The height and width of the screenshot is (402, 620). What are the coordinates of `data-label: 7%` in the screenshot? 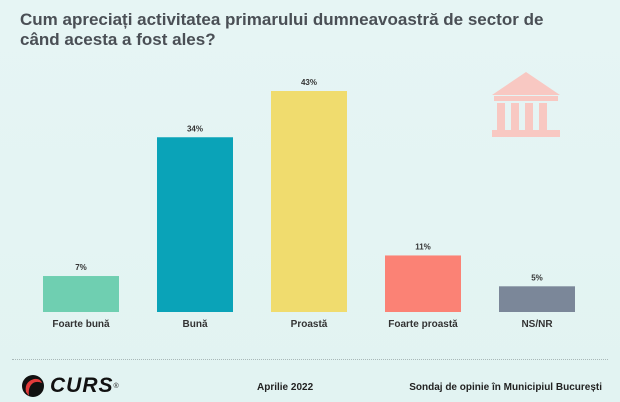 It's located at (81, 267).